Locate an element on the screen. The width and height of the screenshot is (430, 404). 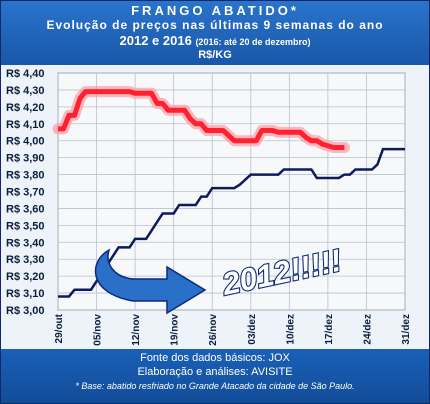
y-tick-label: R$ 3,40 is located at coordinates (25, 243).